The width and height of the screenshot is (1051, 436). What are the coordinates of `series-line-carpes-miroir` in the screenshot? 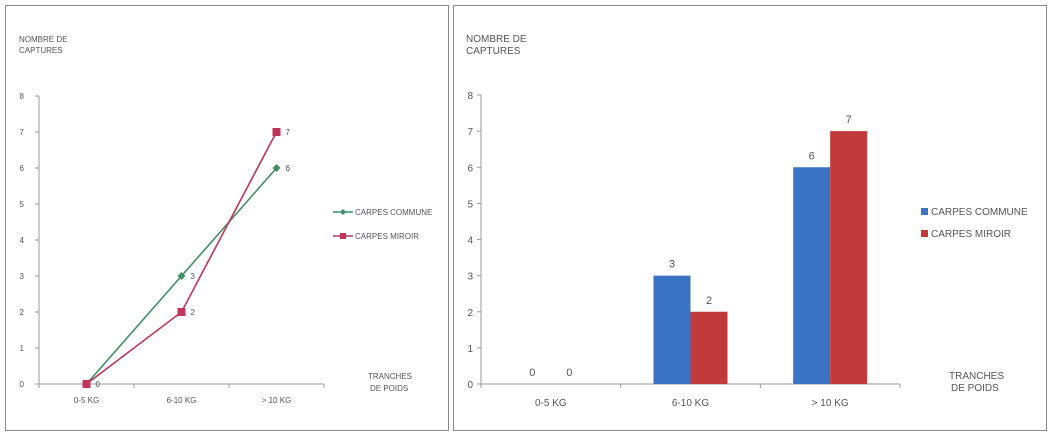 It's located at (182, 258).